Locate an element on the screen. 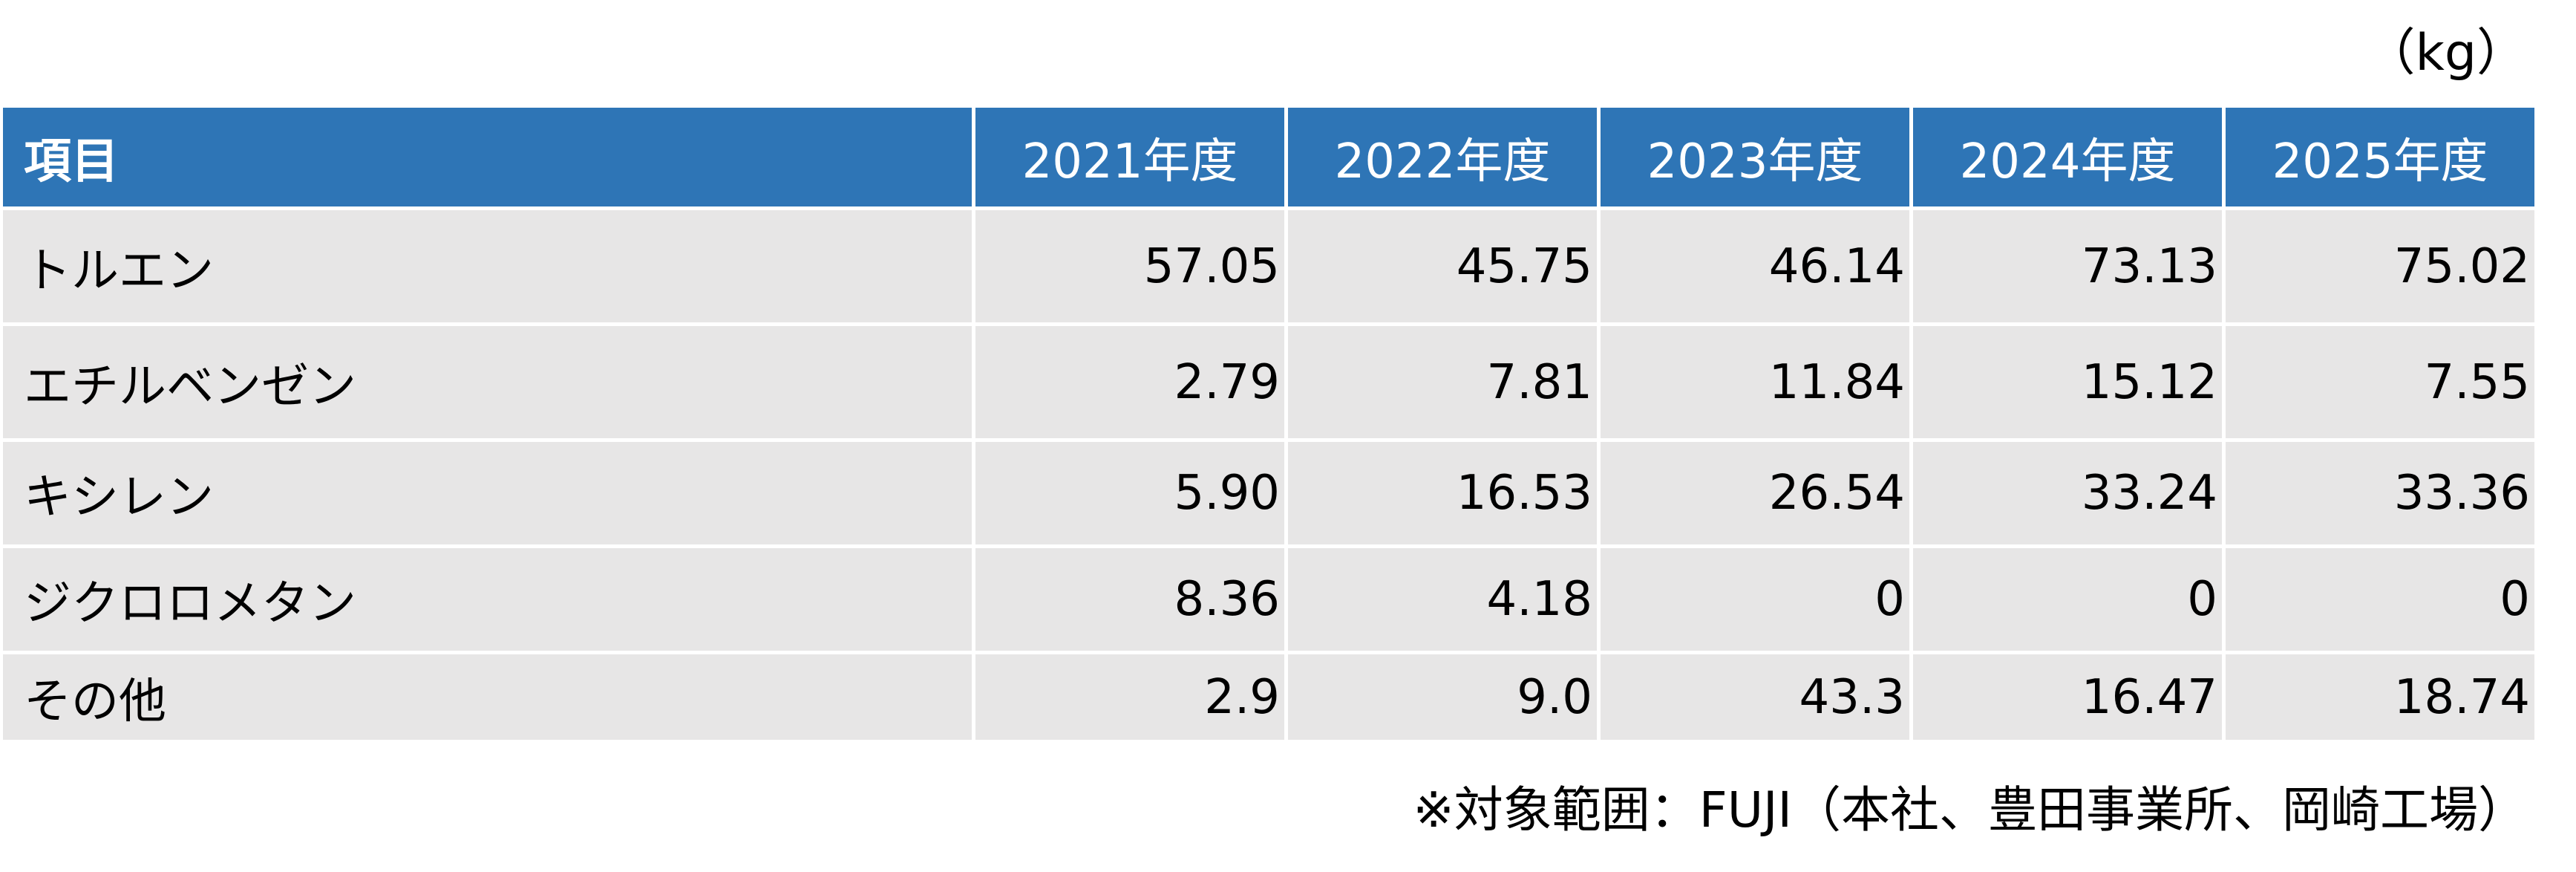 Image resolution: width=2576 pixels, height=872 pixels. table-cell: 18.74 is located at coordinates (2380, 697).